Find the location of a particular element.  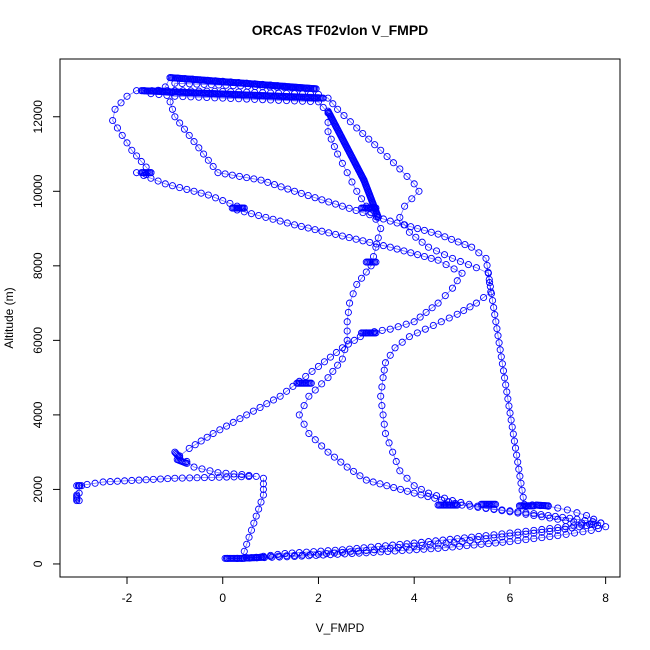

x-tick-label: -2 is located at coordinates (127, 598).